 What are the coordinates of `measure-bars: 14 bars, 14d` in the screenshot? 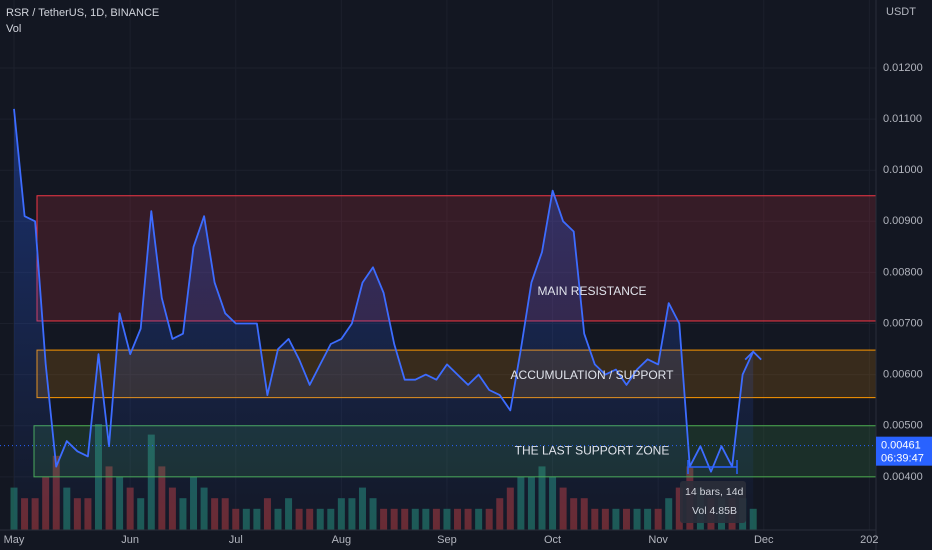 It's located at (714, 492).